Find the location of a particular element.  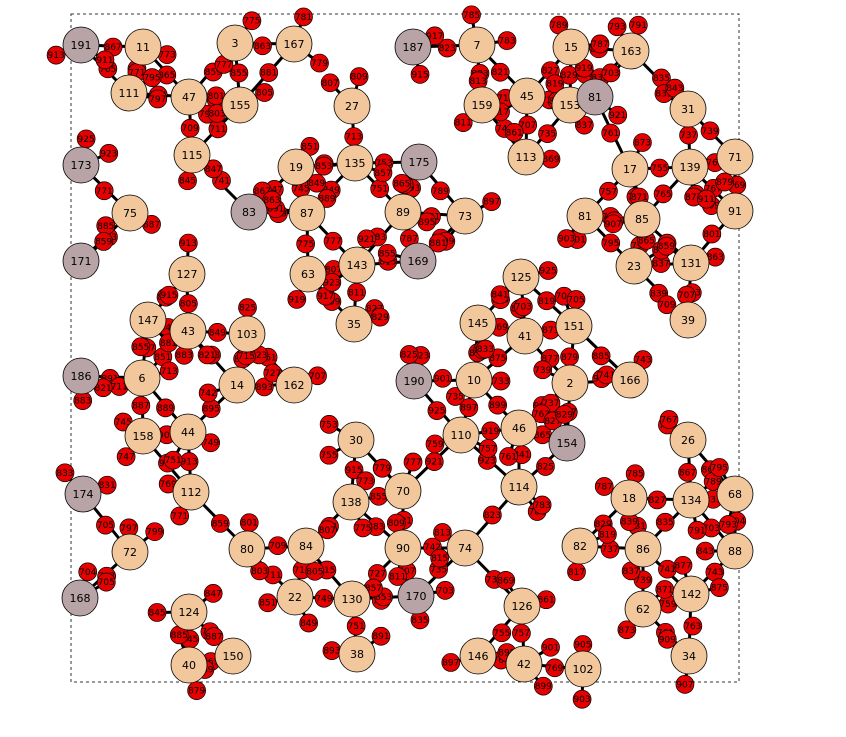

framework-atom: 45 is located at coordinates (527, 96).